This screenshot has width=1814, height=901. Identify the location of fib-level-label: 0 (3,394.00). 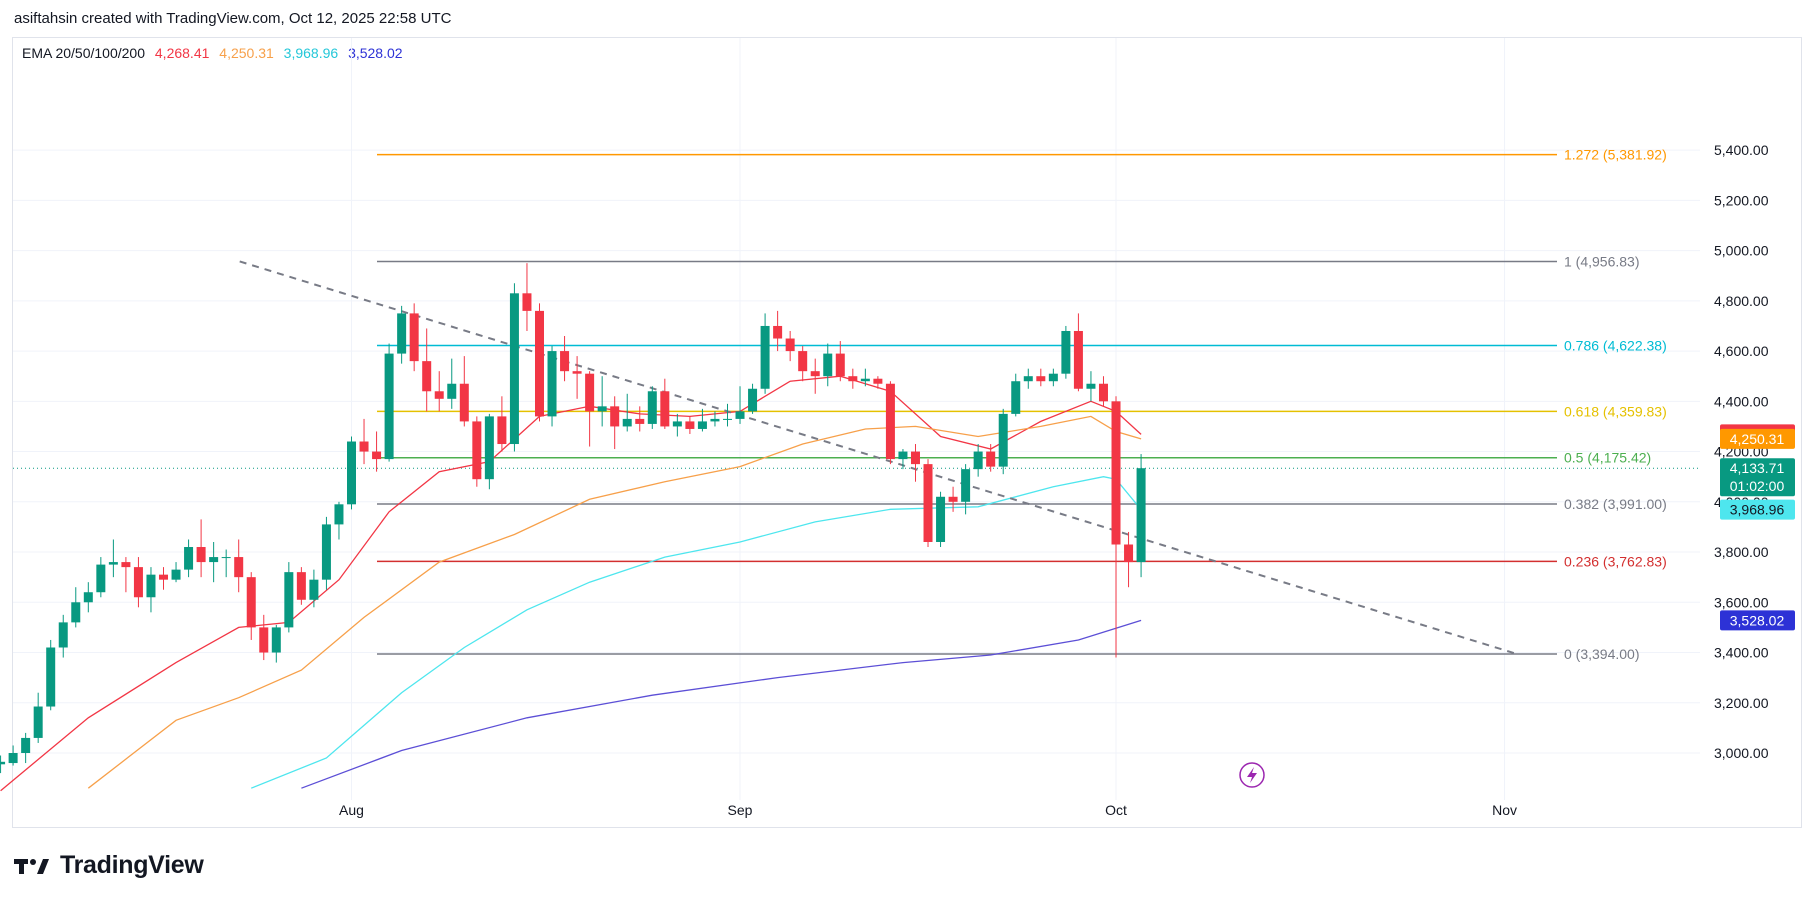
(1602, 654).